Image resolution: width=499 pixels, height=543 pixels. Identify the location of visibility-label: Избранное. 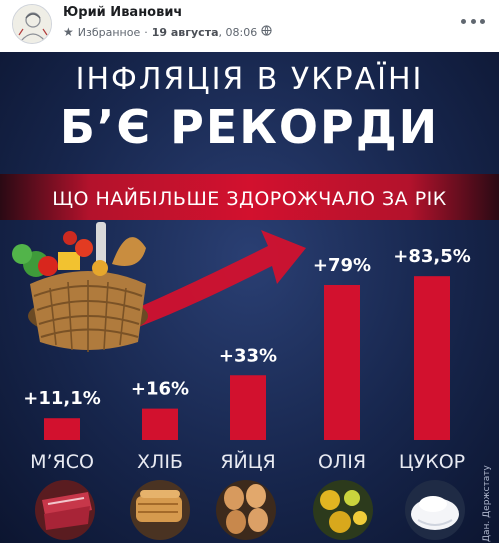
(109, 32).